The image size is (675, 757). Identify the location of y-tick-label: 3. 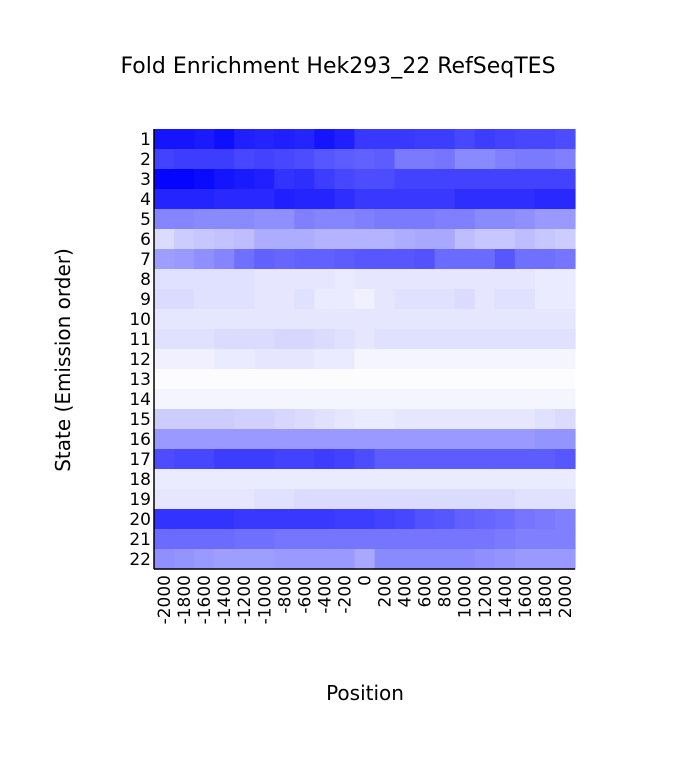
(145, 180).